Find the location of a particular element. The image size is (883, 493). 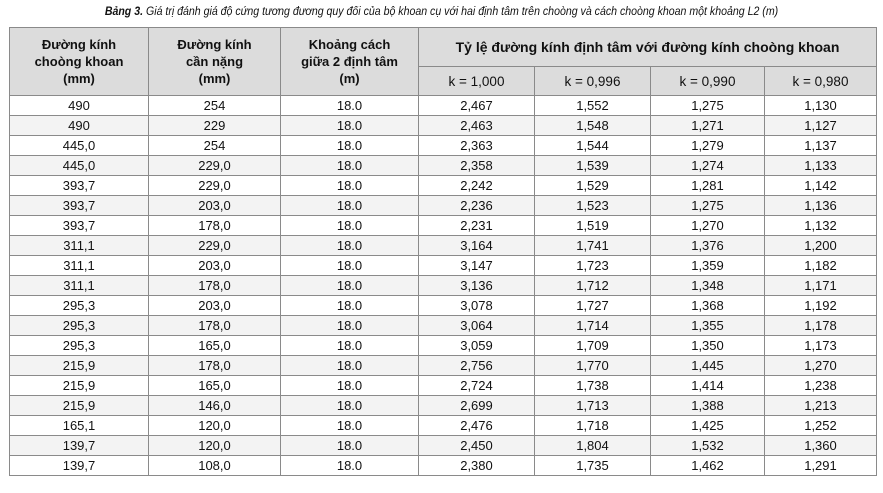

table-cell: 1,355 is located at coordinates (707, 325).